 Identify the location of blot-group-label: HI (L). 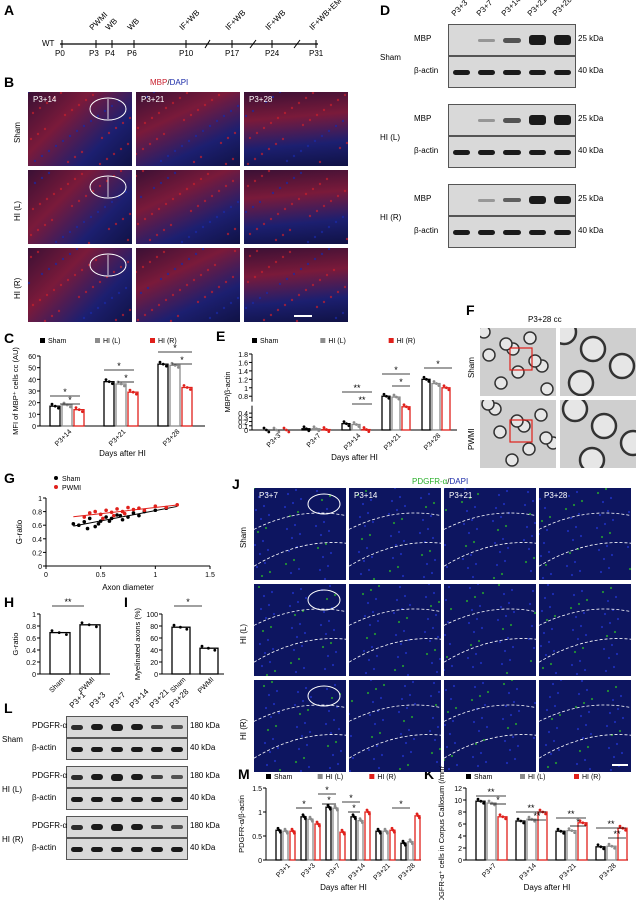
(390, 137).